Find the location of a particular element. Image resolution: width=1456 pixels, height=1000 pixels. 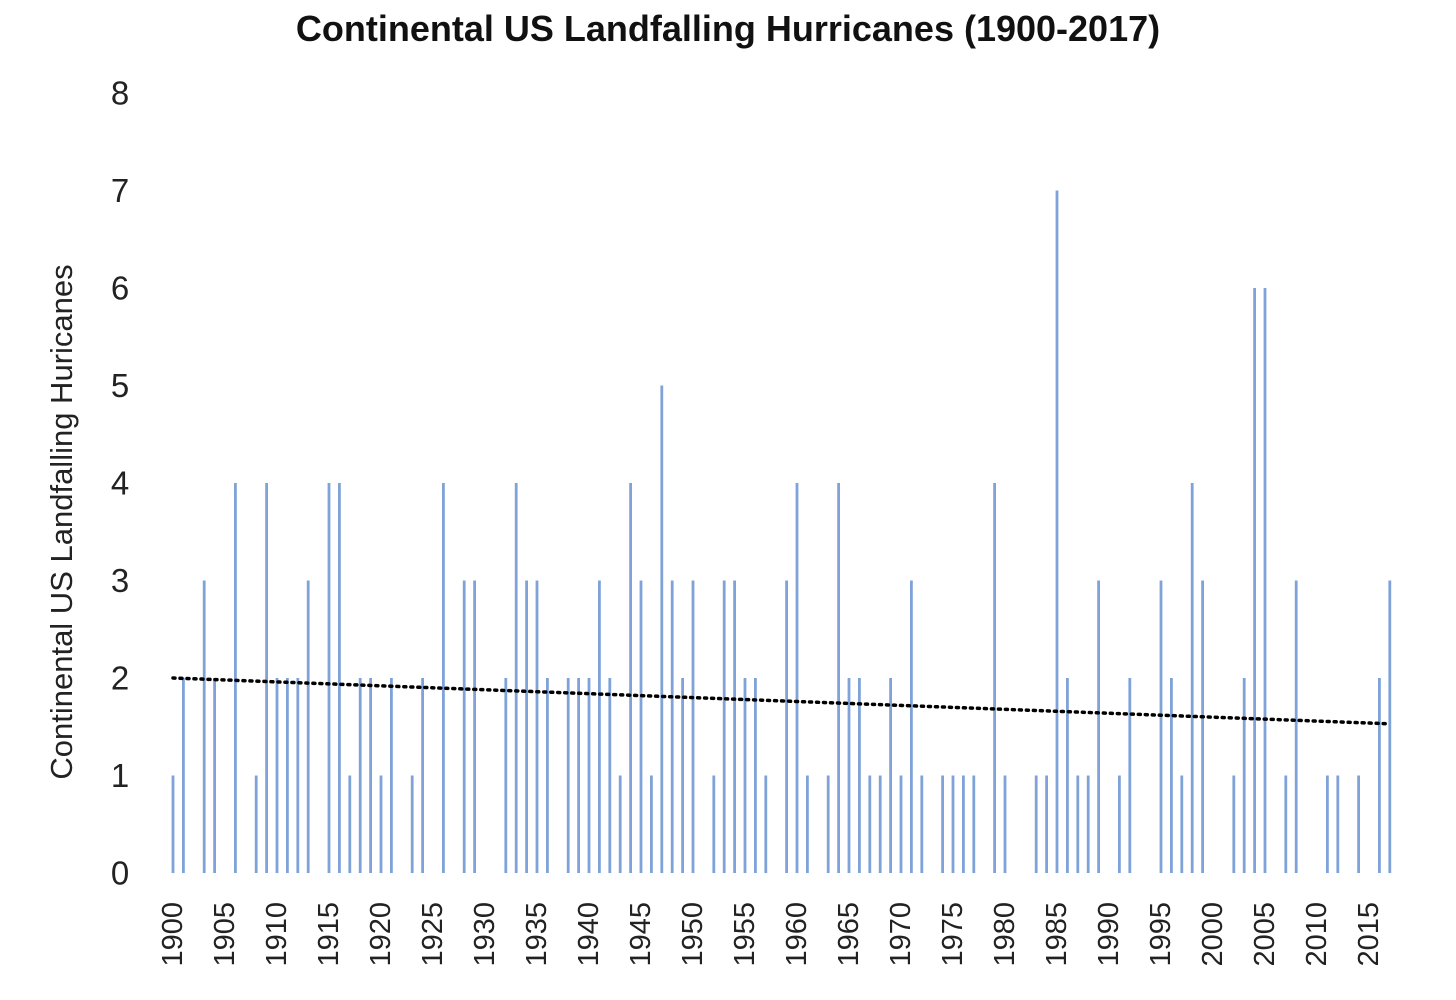

bar-1938 is located at coordinates (568, 775).